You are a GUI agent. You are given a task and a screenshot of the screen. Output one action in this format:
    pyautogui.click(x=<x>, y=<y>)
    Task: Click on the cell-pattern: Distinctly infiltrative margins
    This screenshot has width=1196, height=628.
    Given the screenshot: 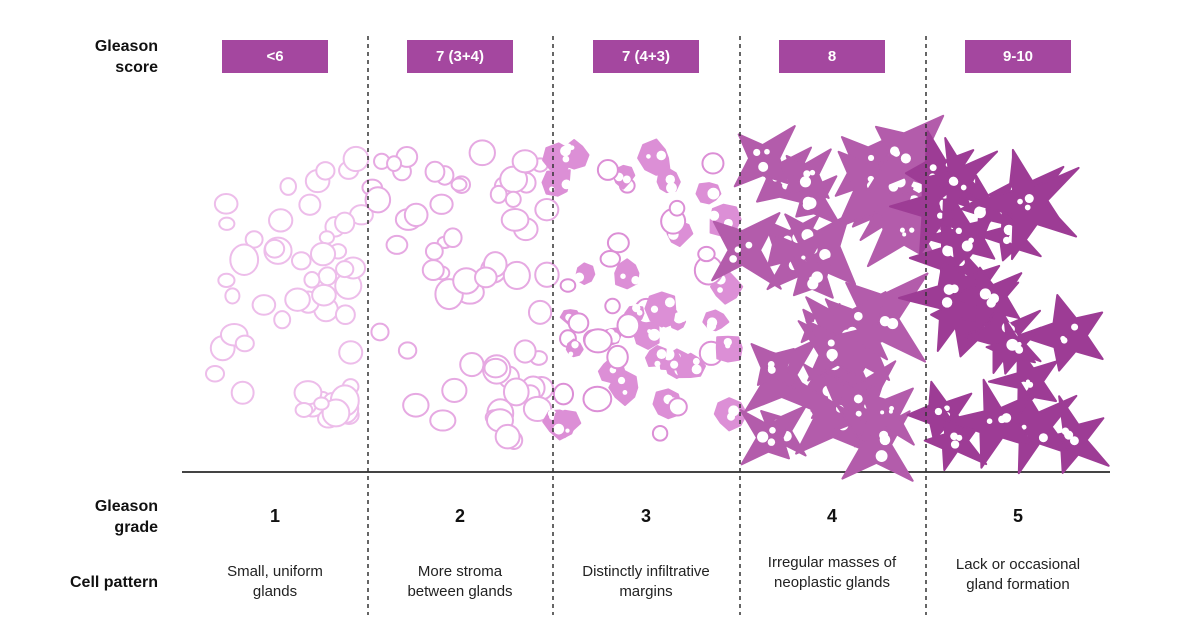 What is the action you would take?
    pyautogui.click(x=646, y=581)
    